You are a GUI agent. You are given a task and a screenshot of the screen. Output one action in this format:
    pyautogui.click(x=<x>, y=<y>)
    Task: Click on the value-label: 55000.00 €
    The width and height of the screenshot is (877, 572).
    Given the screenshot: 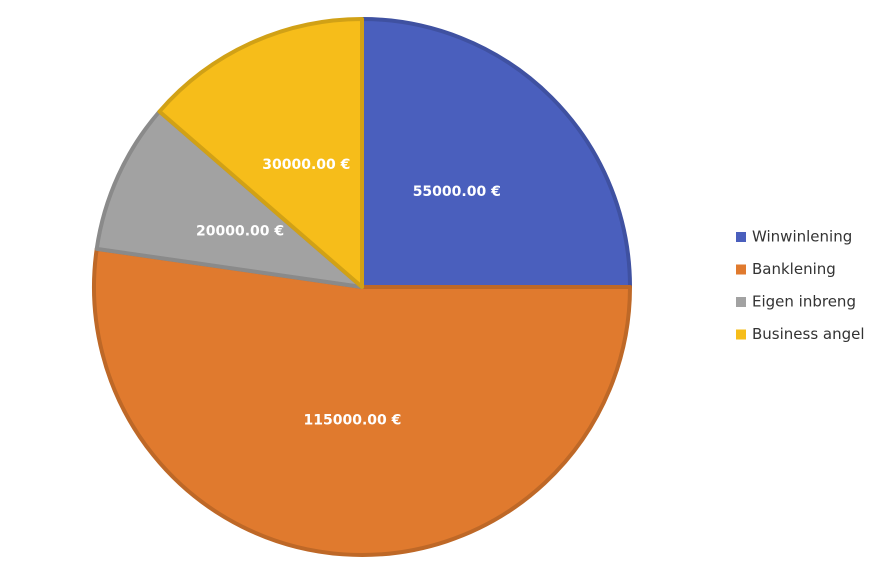 What is the action you would take?
    pyautogui.click(x=457, y=192)
    